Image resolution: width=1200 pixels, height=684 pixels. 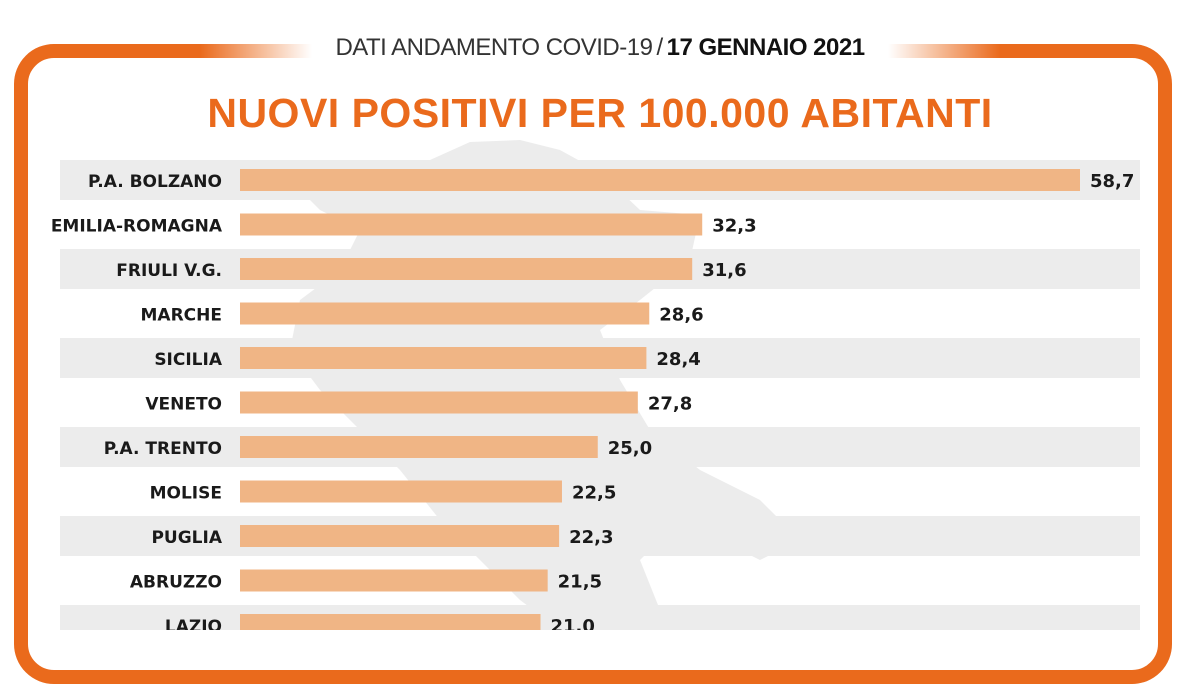 I want to click on category-label: MOLISE, so click(x=186, y=494).